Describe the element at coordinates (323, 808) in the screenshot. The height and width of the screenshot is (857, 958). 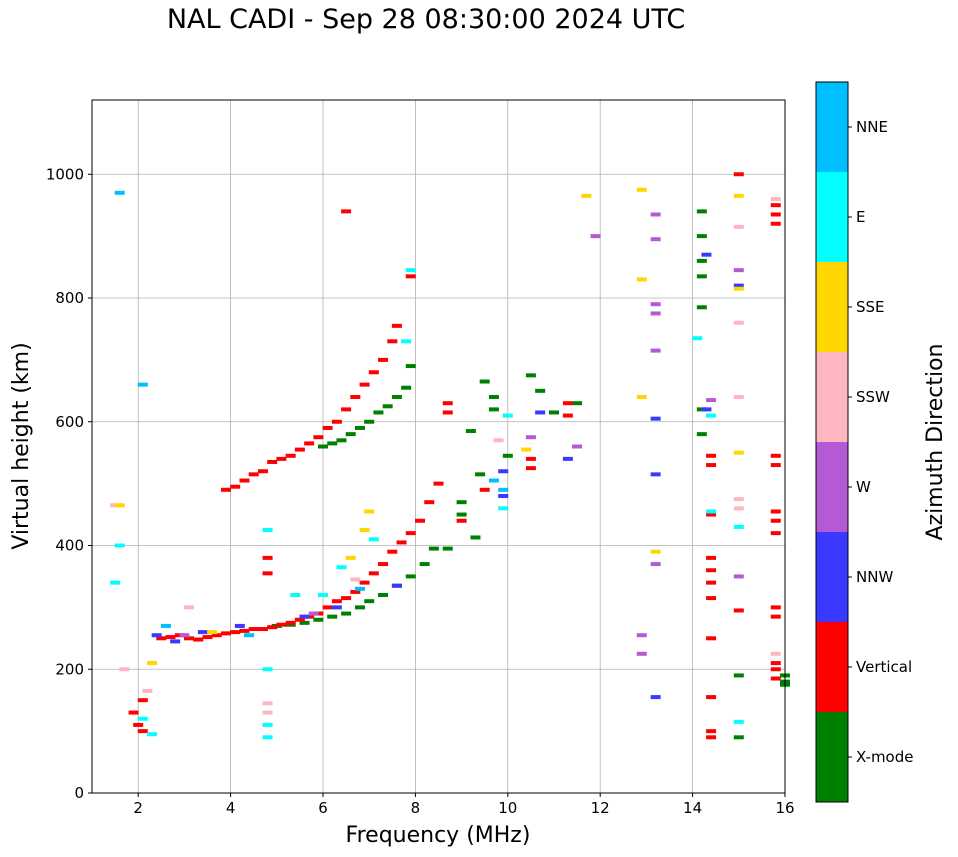
I see `x-tick-label: 6` at that location.